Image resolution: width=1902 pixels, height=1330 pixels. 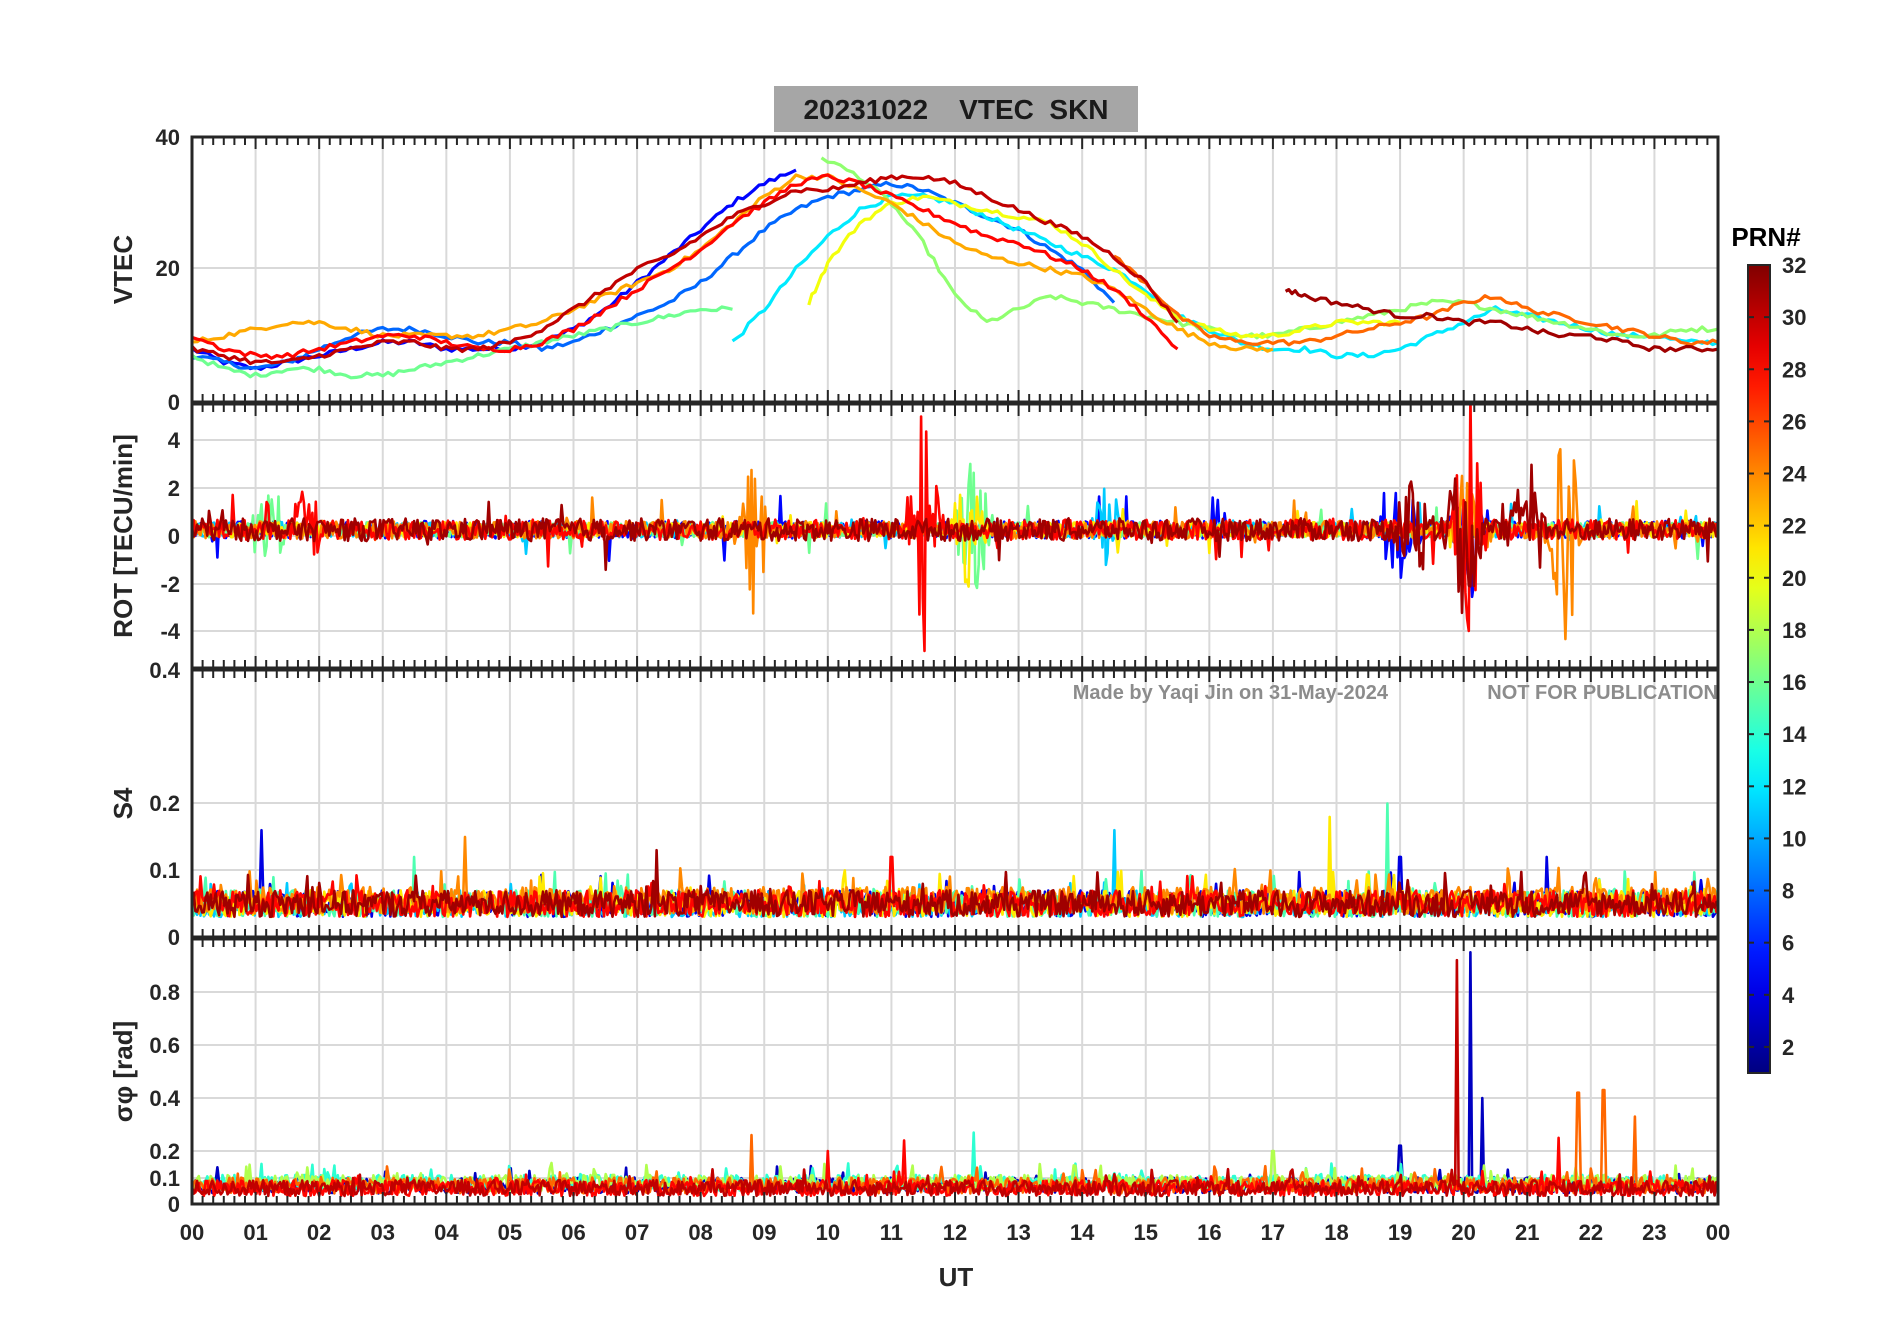 I want to click on vtec-y-tick-label: 20, so click(x=168, y=268).